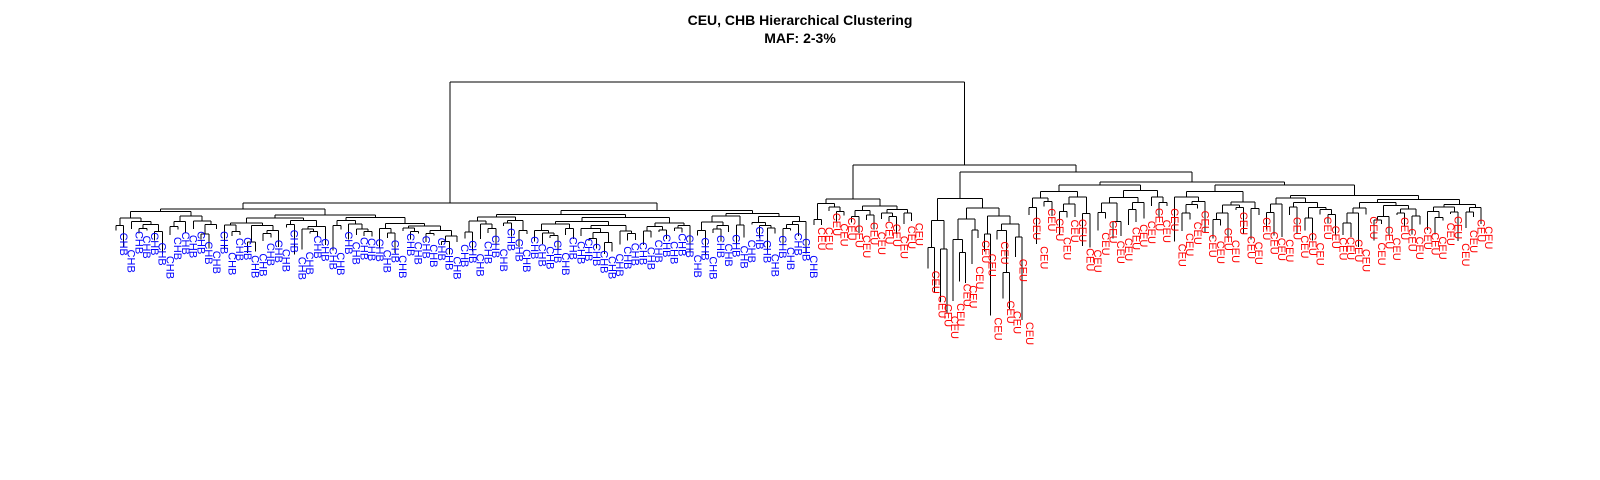  I want to click on chart-subtitle: MAF: 2-3%, so click(800, 38).